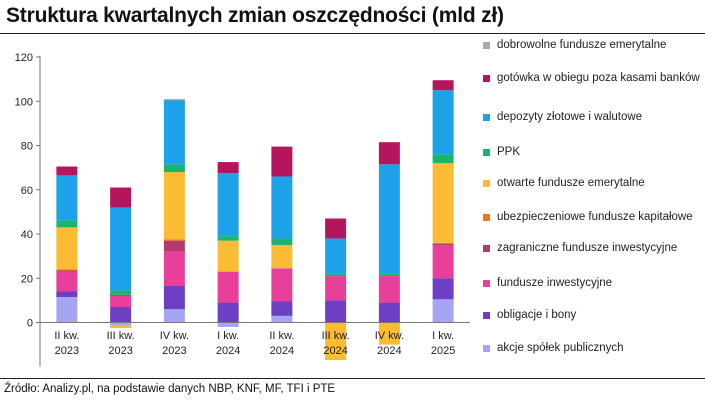  Describe the element at coordinates (509, 152) in the screenshot. I see `legend-label: PPK` at that location.